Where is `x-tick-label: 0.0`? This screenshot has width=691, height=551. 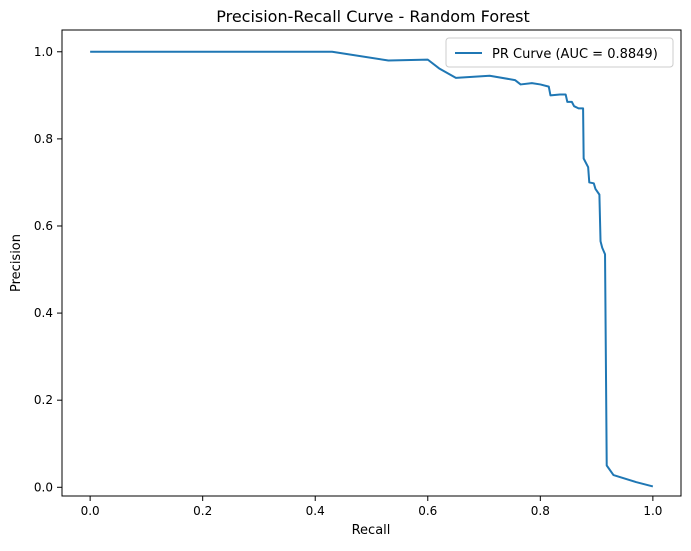
x-tick-label: 0.0 is located at coordinates (90, 511).